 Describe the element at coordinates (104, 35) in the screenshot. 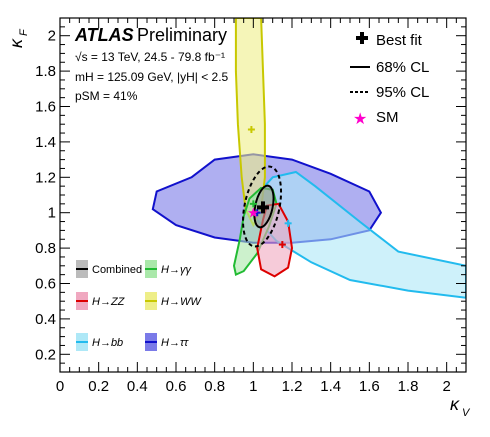

I see `atlas-label: ATLAS` at that location.